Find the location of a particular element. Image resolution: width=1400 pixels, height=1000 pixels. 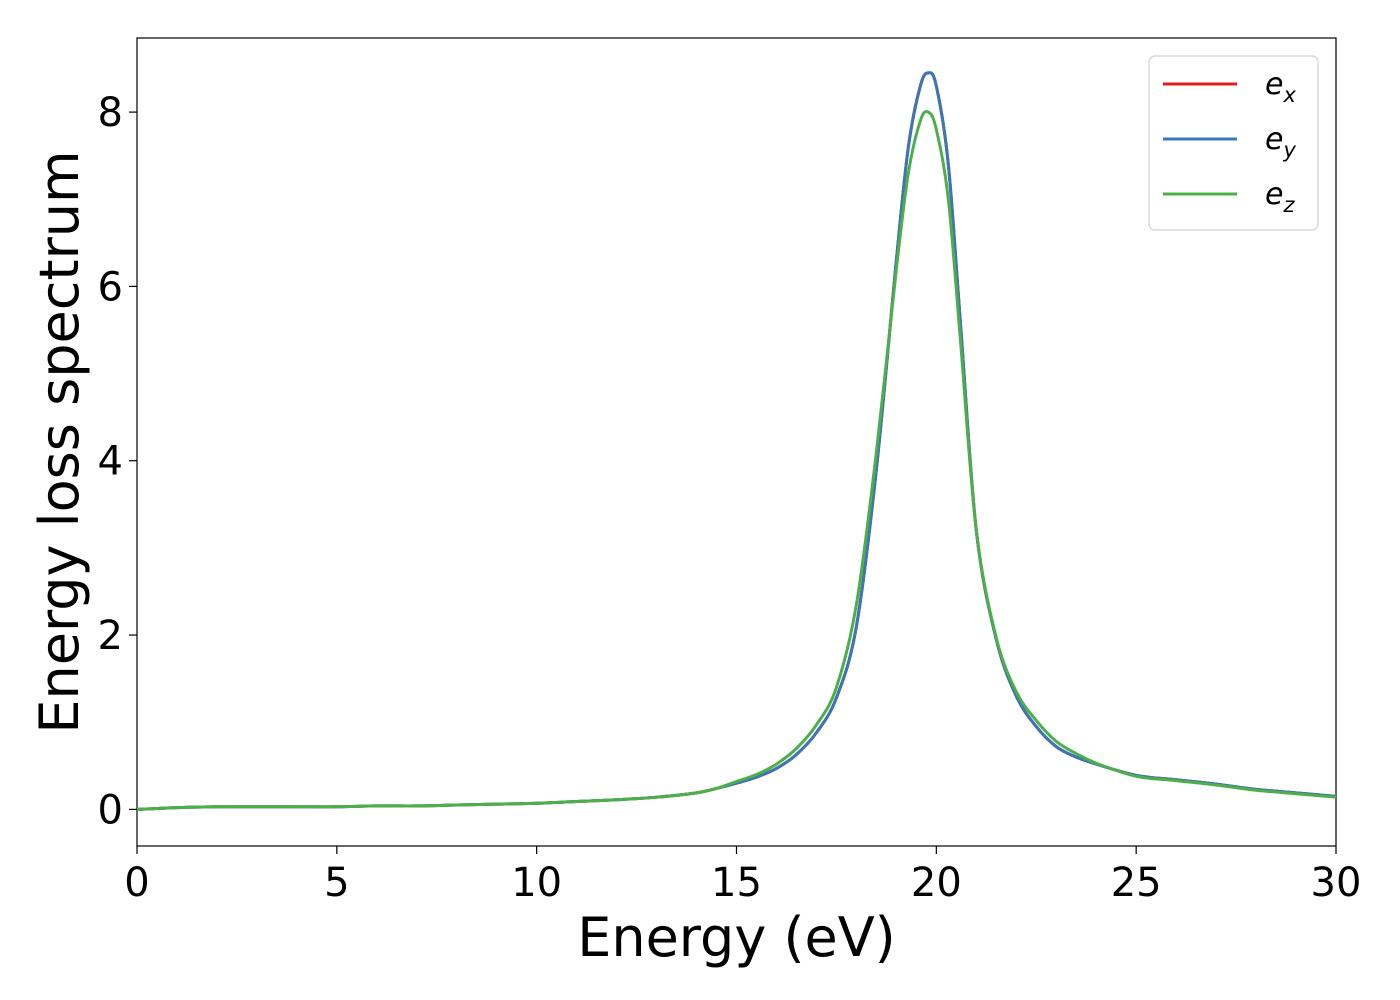

y-axis-ticks: 0 2 4 6 8 is located at coordinates (117, 461).